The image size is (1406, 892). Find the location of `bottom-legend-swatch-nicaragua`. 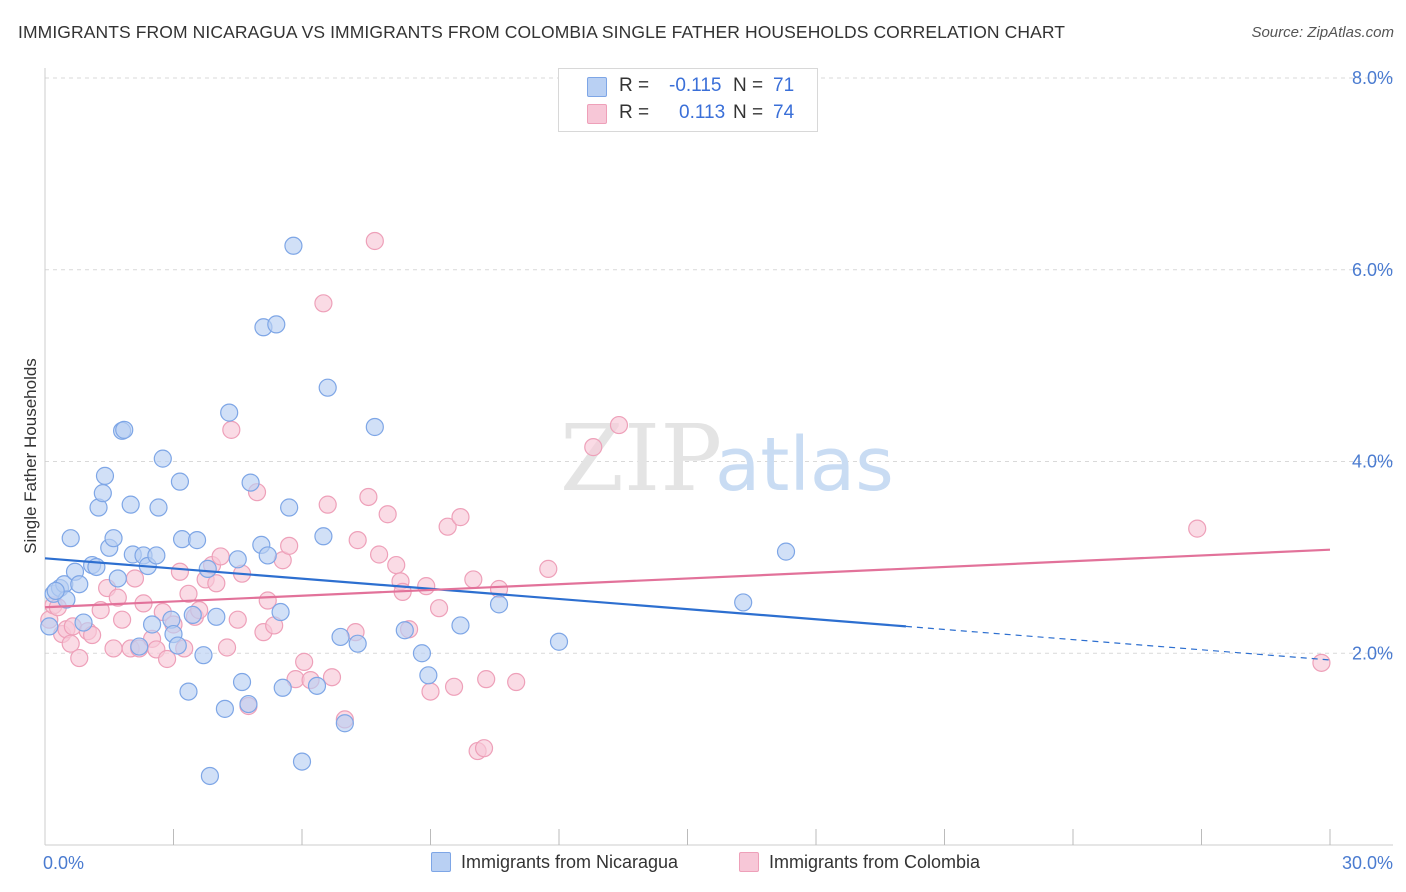

bottom-legend-swatch-nicaragua is located at coordinates (441, 862).